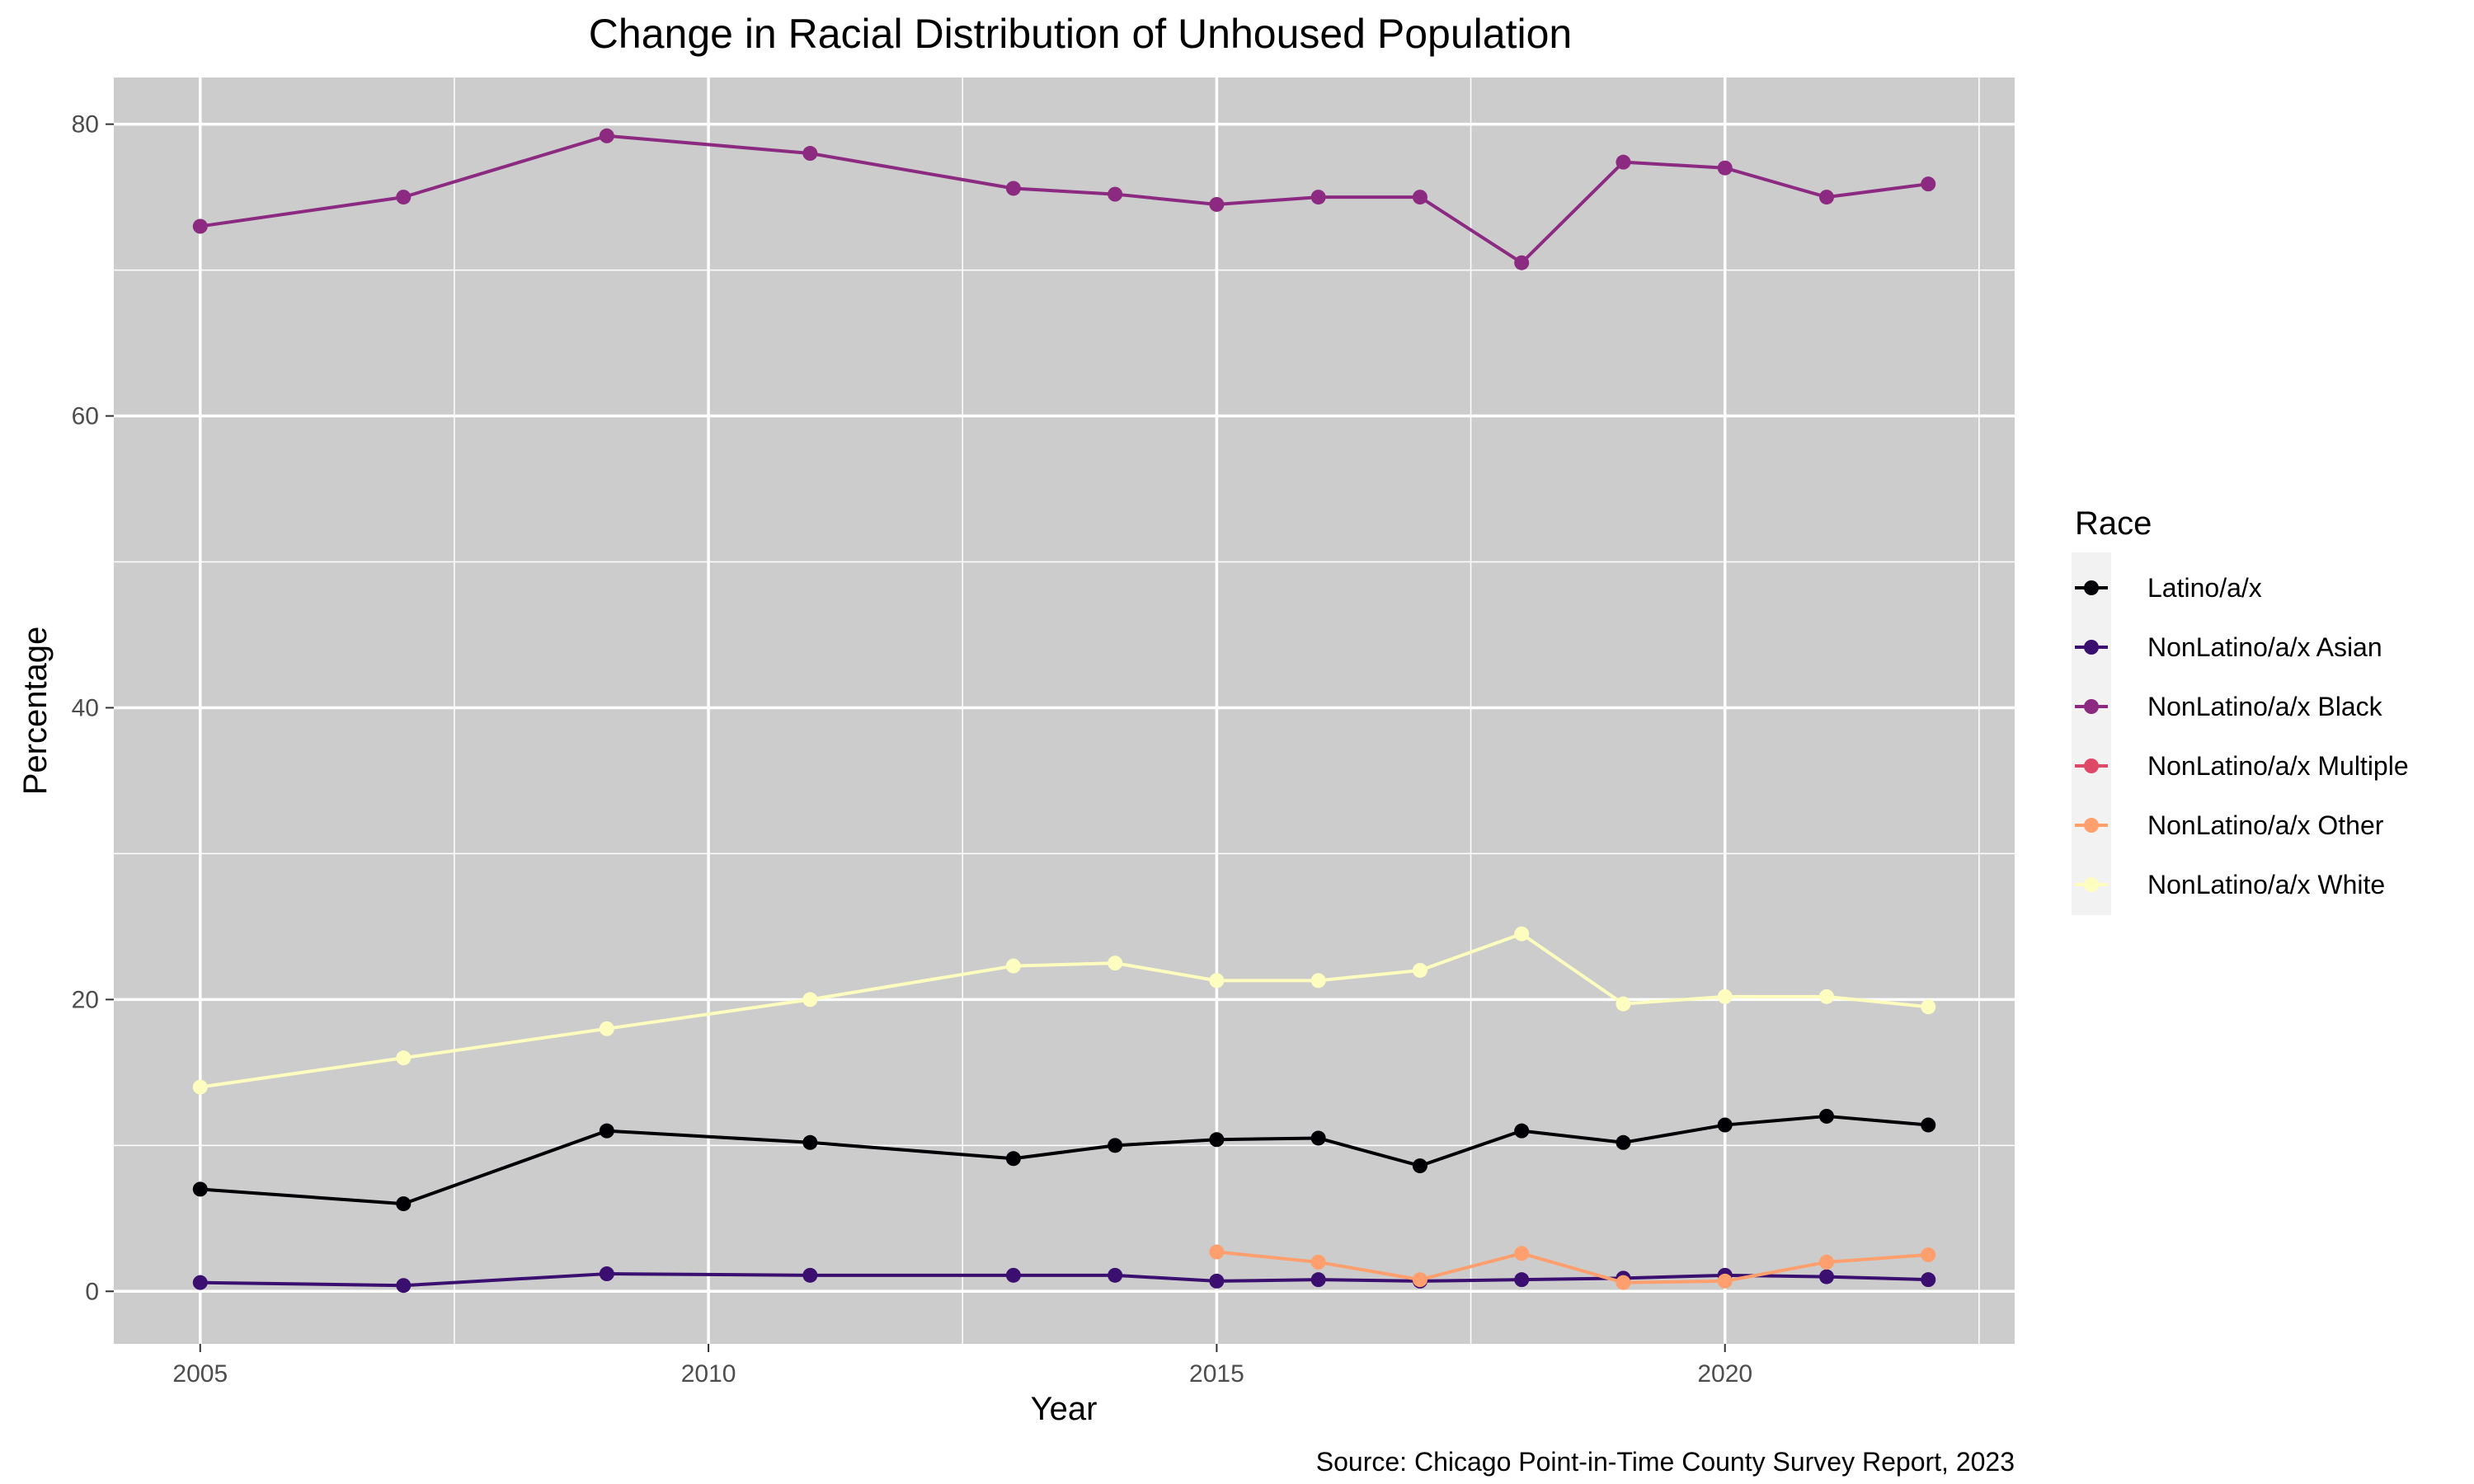 Image resolution: width=2474 pixels, height=1484 pixels. I want to click on legend-key-background, so click(2091, 733).